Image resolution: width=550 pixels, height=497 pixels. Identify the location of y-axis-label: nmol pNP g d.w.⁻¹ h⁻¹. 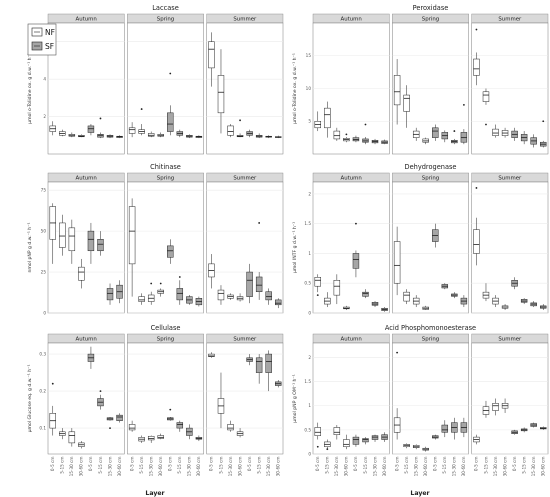
(30, 247).